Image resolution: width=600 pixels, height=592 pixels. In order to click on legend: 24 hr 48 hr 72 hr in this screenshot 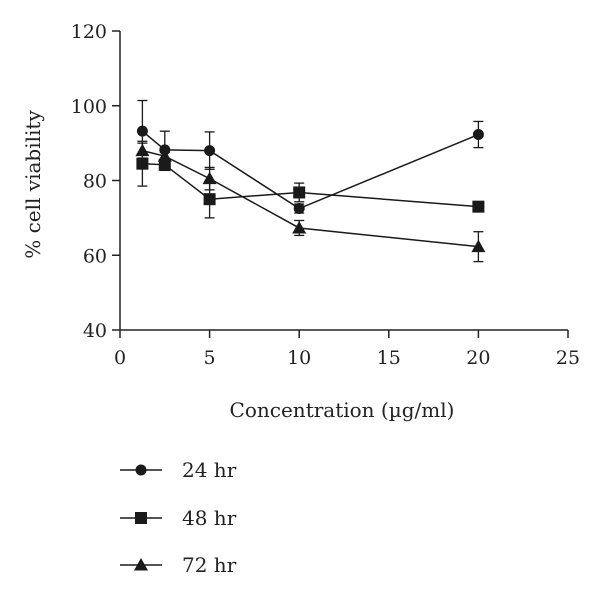, I will do `click(178, 517)`.